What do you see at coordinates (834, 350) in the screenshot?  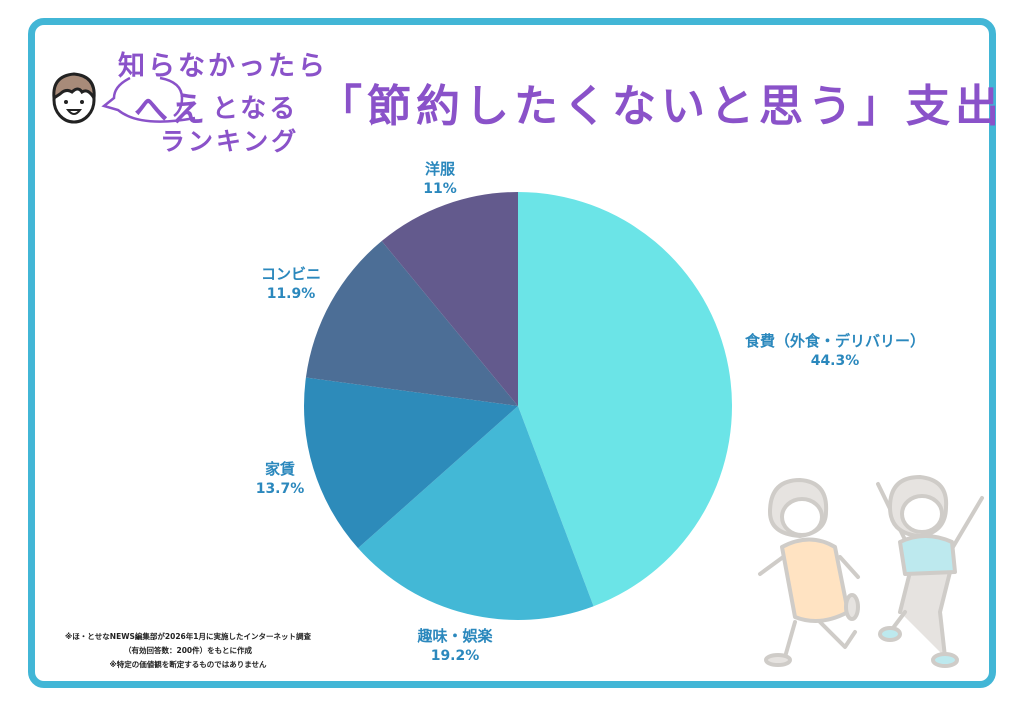 I see `slice-label-food: 食費（外食・デリバリー） 44.3%` at bounding box center [834, 350].